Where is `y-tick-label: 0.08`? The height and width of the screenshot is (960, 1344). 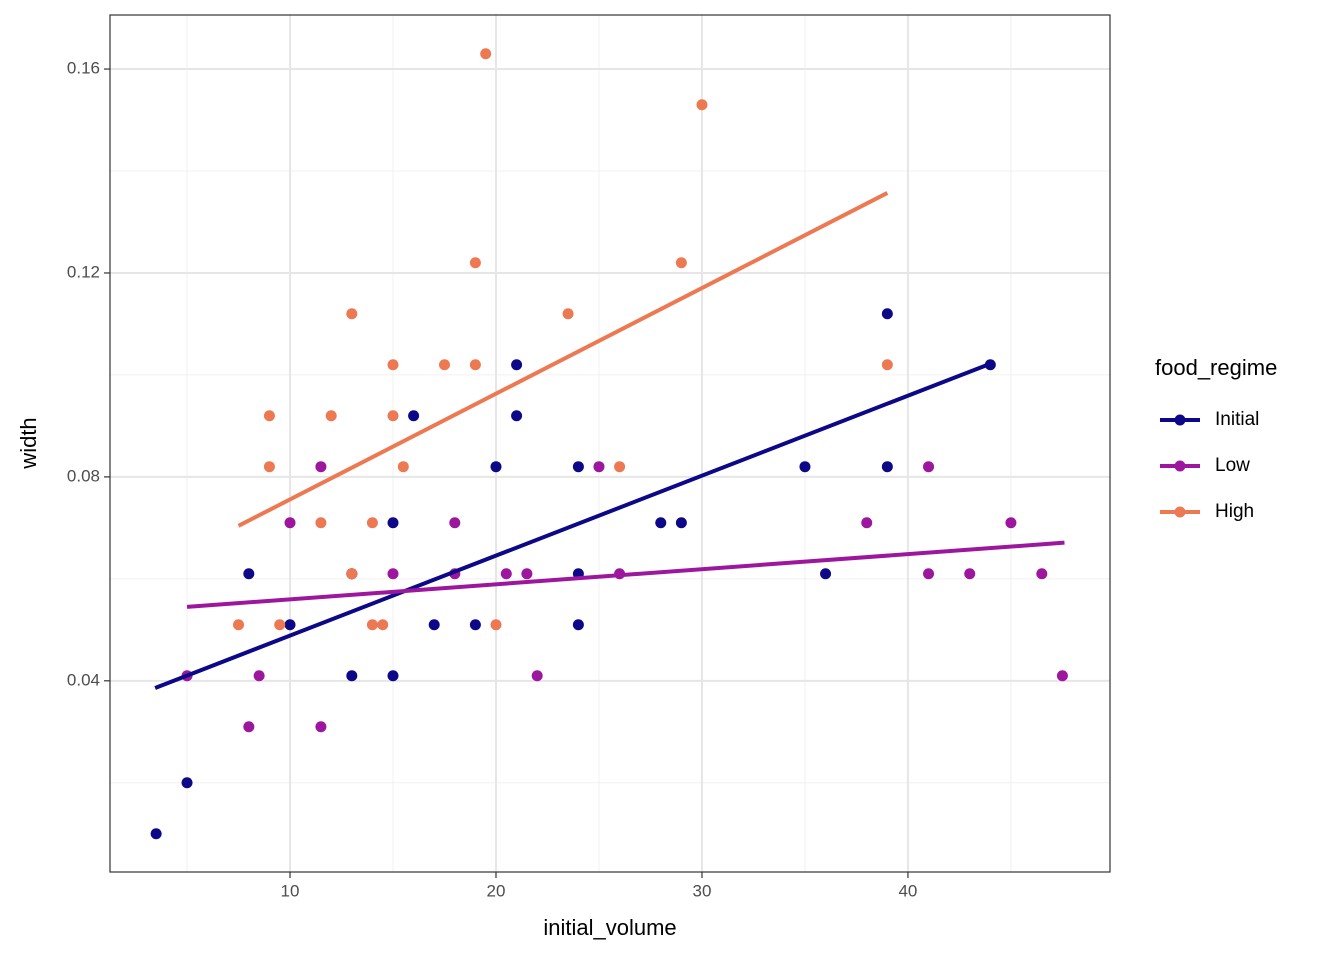
y-tick-label: 0.08 is located at coordinates (83, 475).